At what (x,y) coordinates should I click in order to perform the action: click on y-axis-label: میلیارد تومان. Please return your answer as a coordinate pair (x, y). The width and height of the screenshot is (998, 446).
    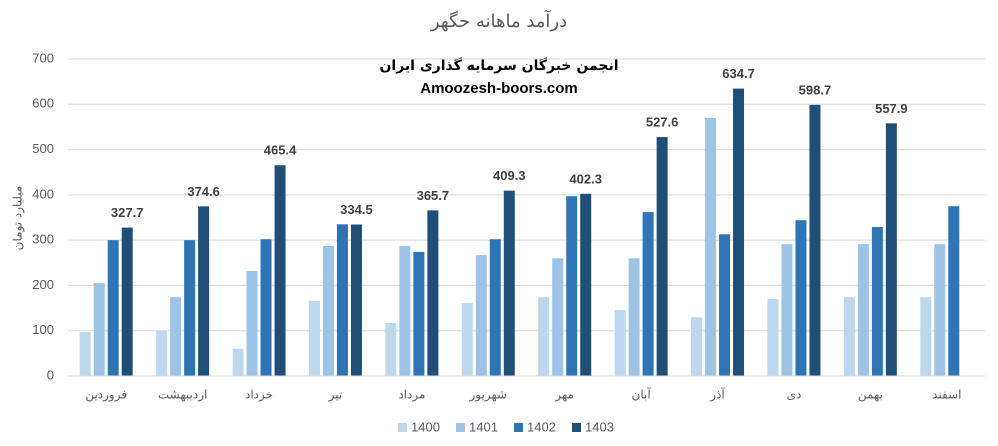
    Looking at the image, I should click on (18, 218).